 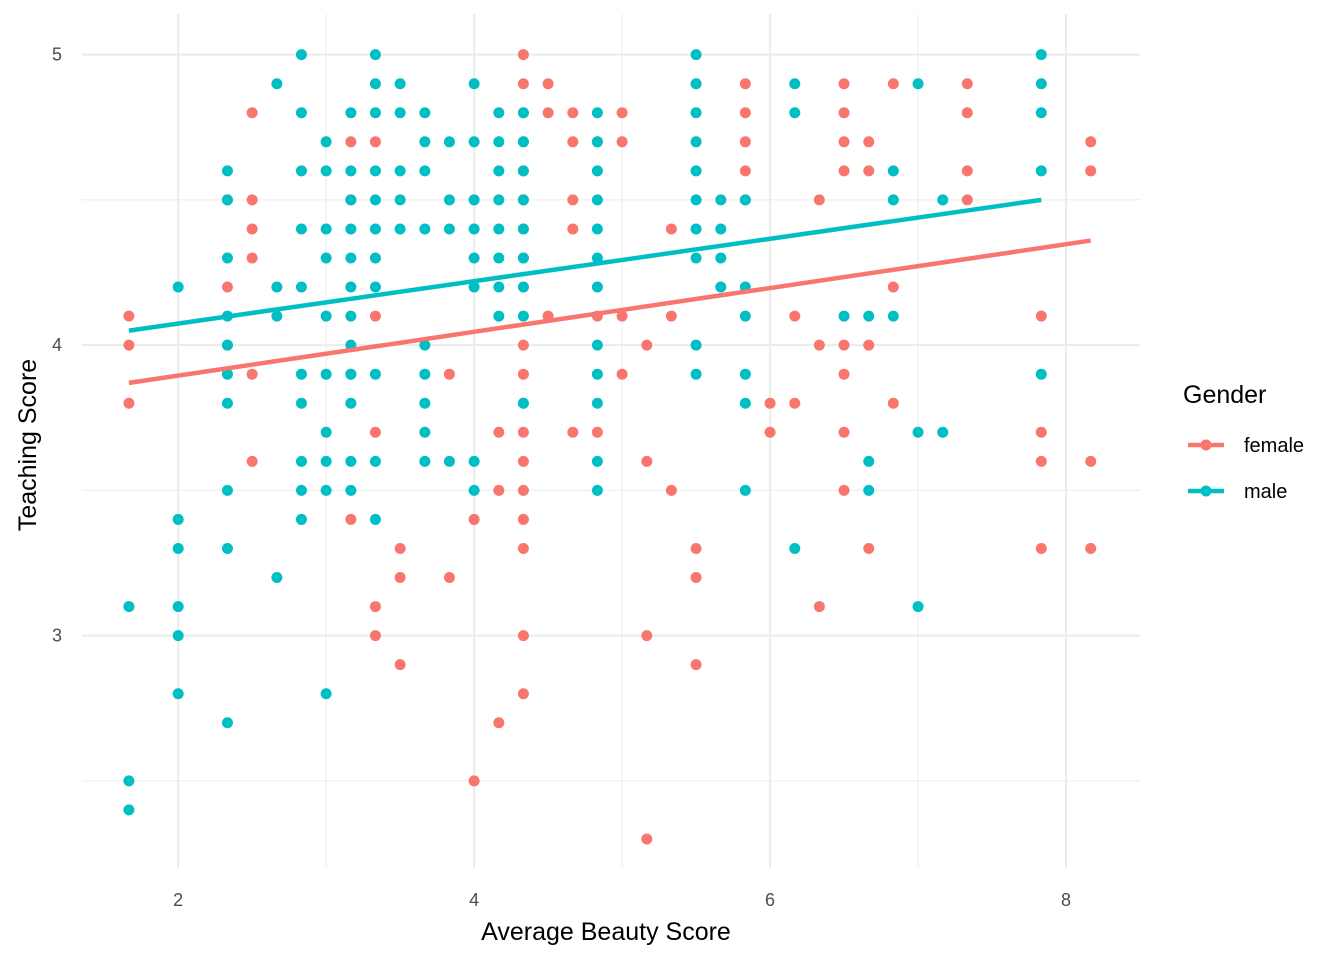 What do you see at coordinates (474, 900) in the screenshot?
I see `x-tick-label: 4` at bounding box center [474, 900].